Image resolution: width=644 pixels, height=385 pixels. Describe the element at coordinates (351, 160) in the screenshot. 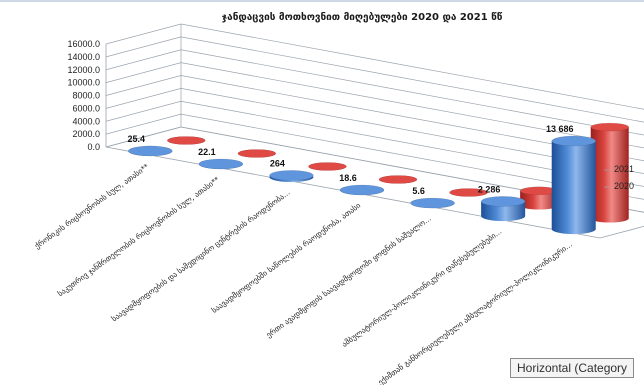

I see `data-labels: 25.4 22.1 264 18.6 5.6 2 286 13 686` at that location.